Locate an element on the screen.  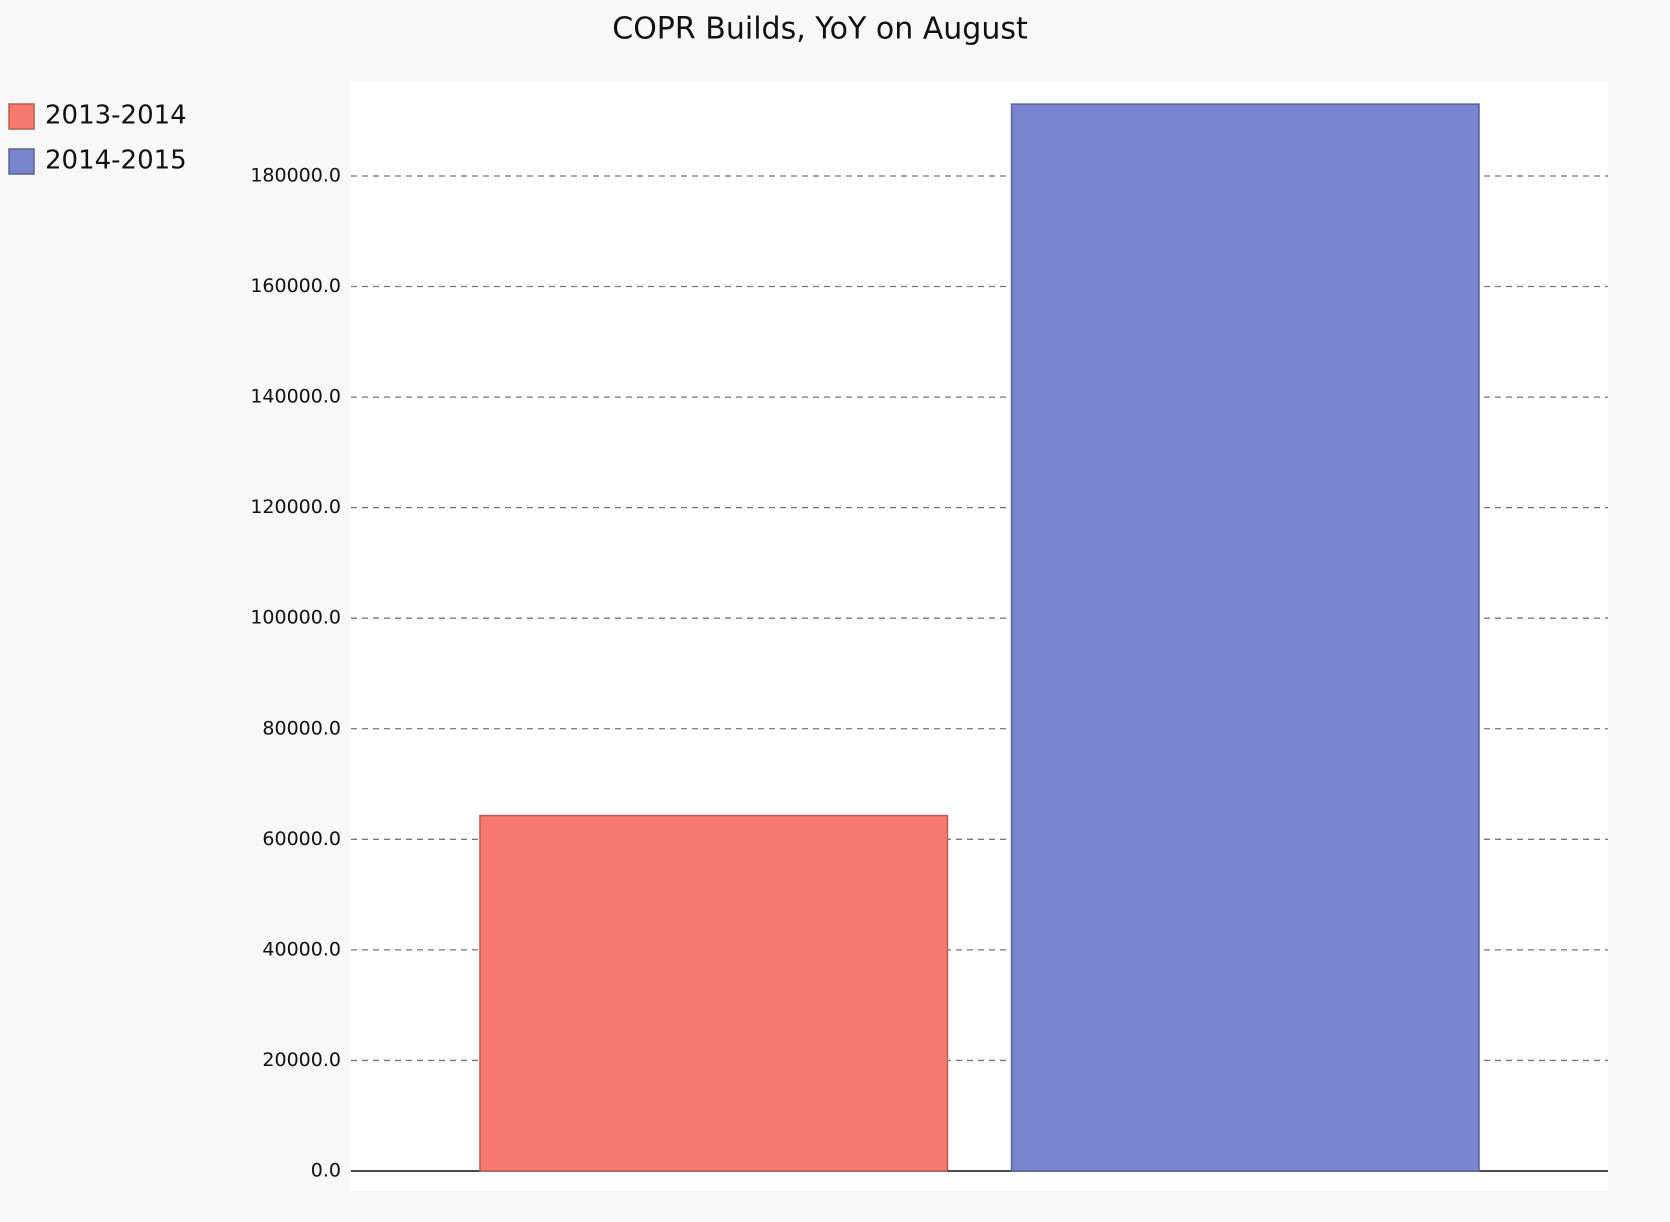
legend-label: 2013-2014 is located at coordinates (116, 116).